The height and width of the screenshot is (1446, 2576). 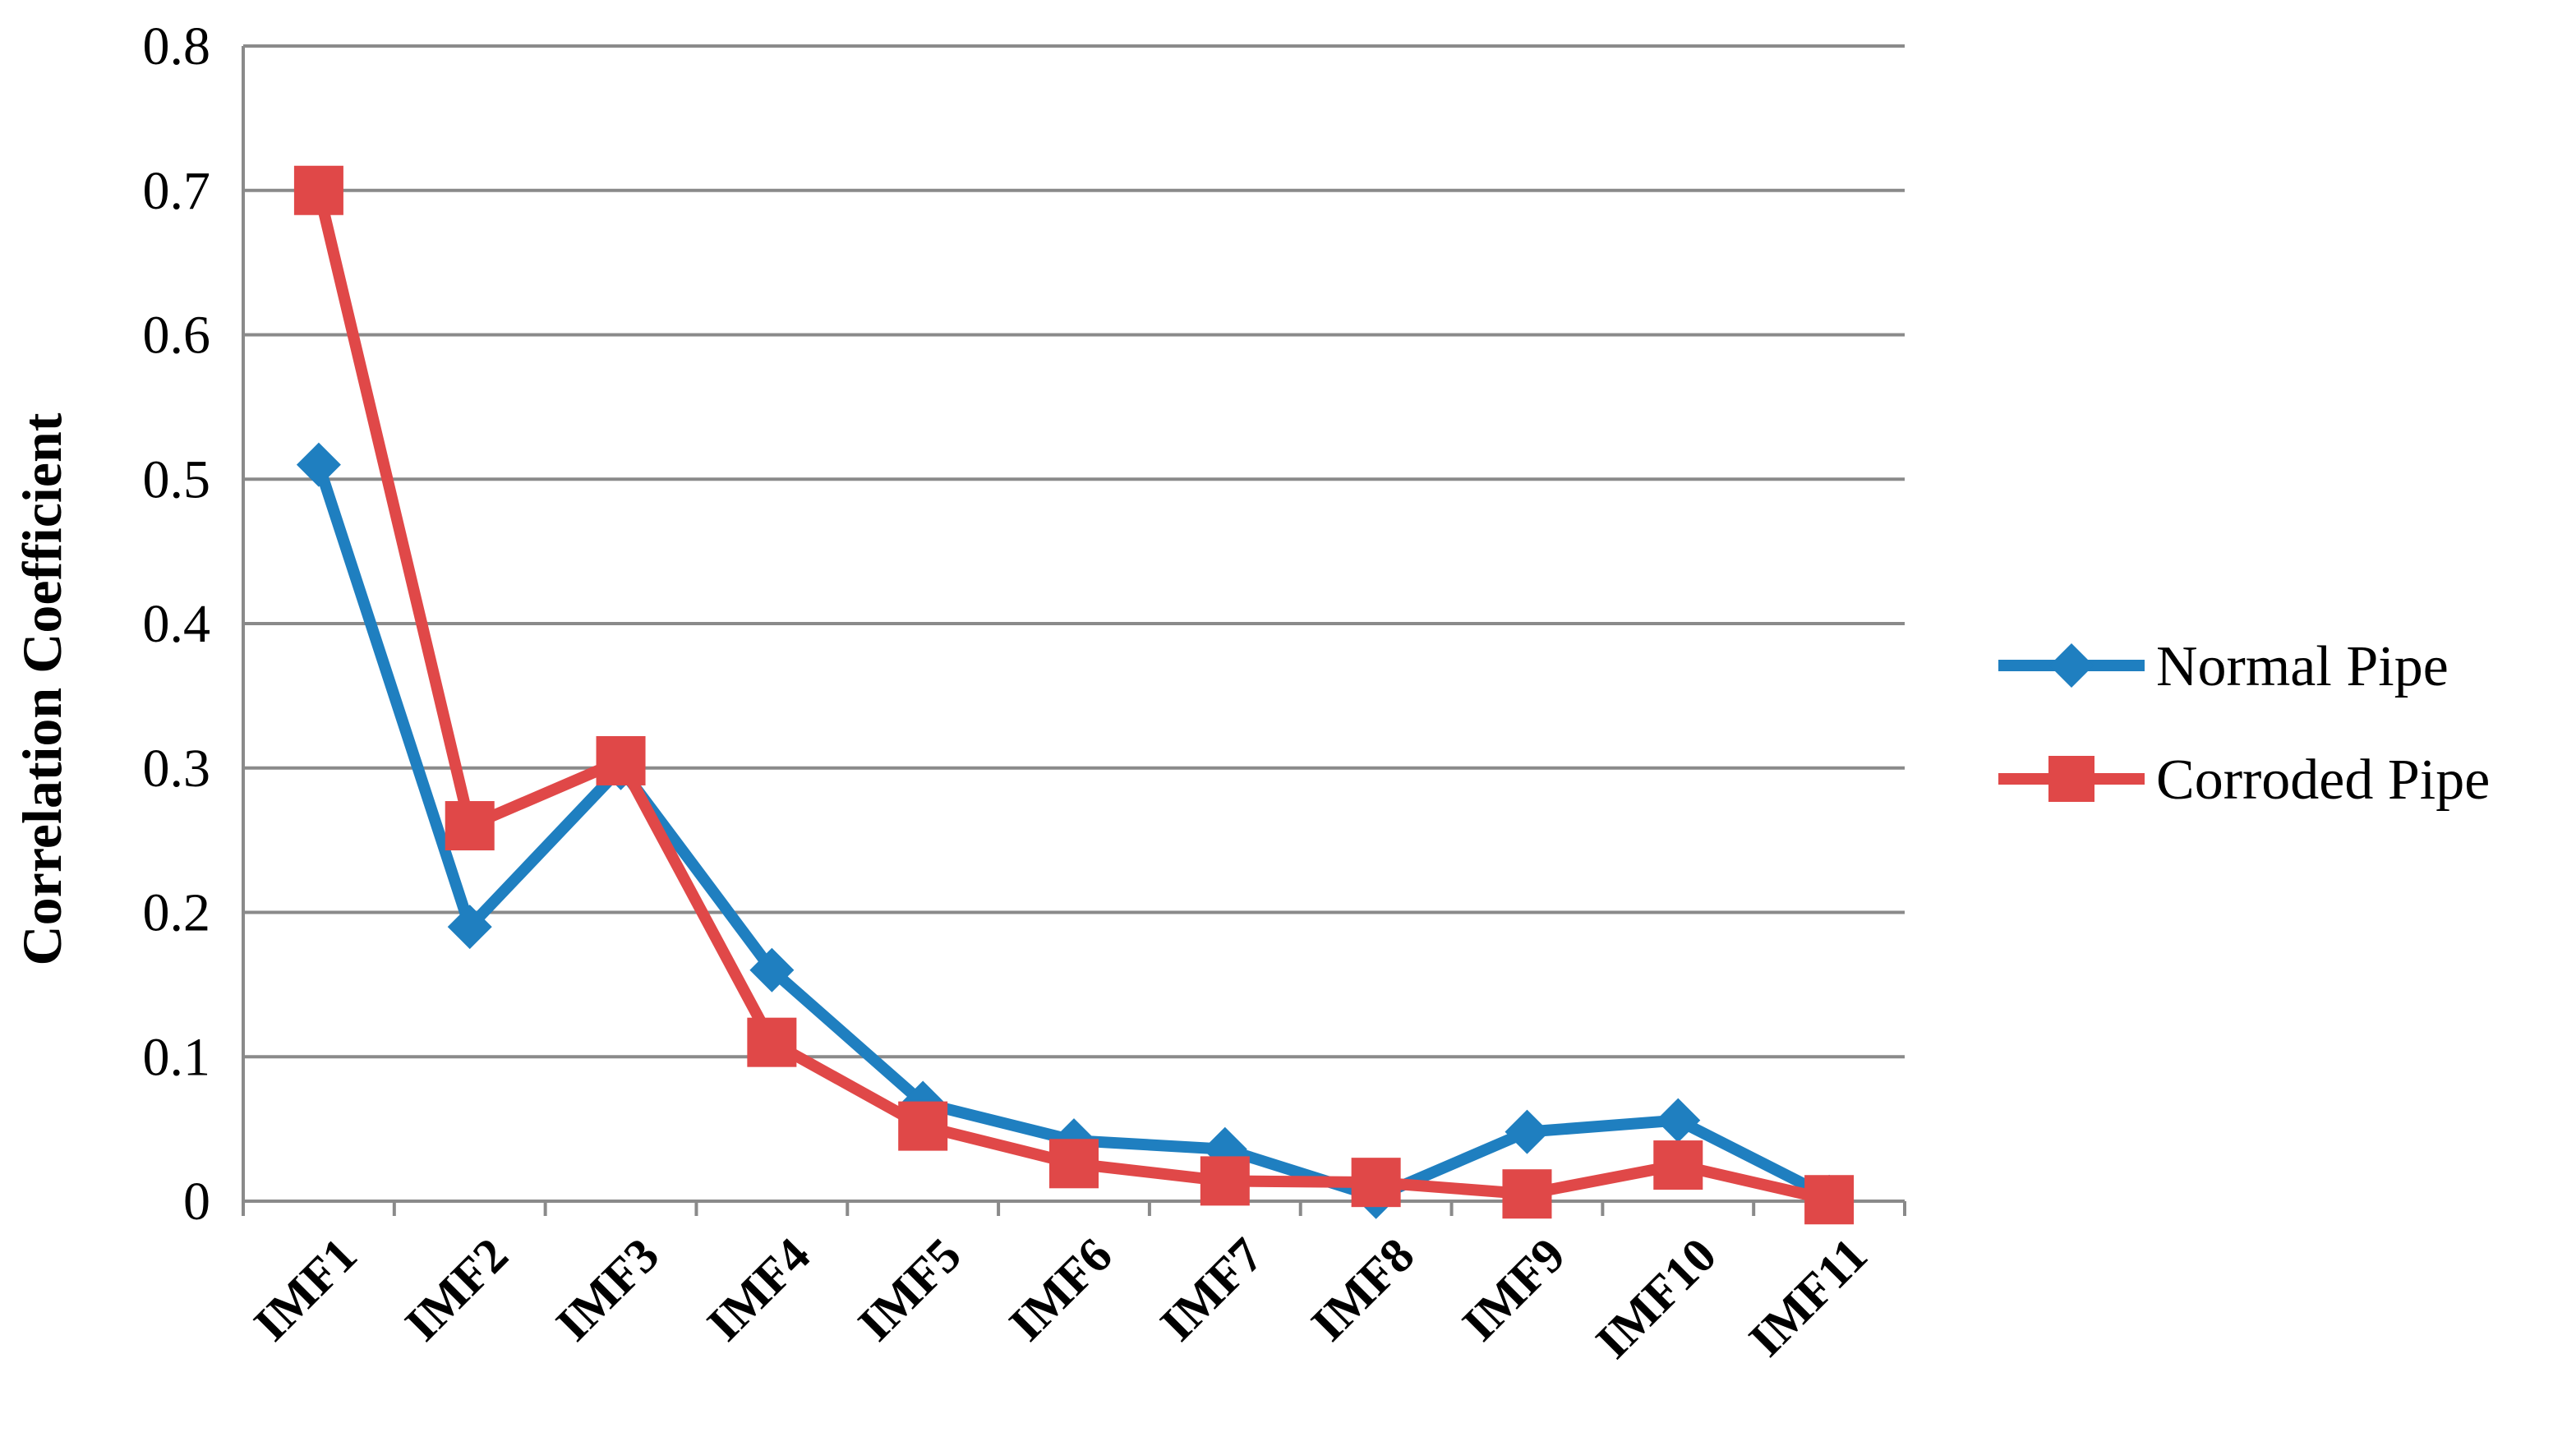 I want to click on x-tick-label: IMF8, so click(x=1362, y=1289).